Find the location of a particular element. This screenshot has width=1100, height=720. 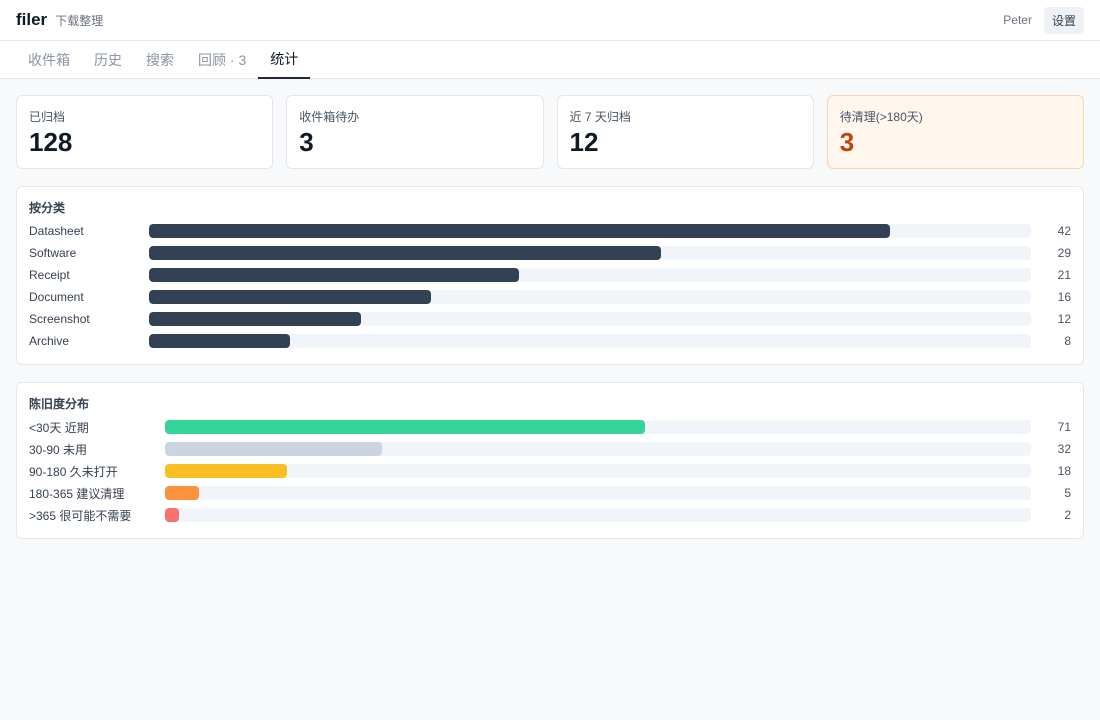

bar-label: 90-180 久未打开 is located at coordinates (73, 471).